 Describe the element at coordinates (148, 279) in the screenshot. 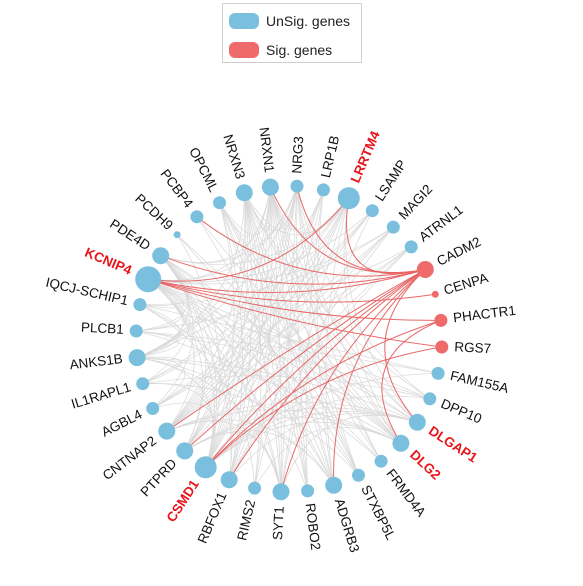

I see `gene-node-kcnip4` at that location.